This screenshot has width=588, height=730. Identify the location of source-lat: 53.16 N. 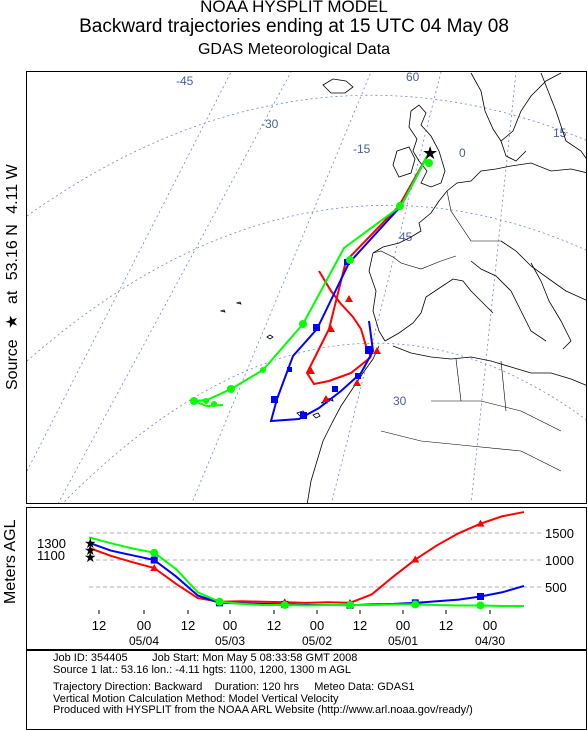
(12, 252).